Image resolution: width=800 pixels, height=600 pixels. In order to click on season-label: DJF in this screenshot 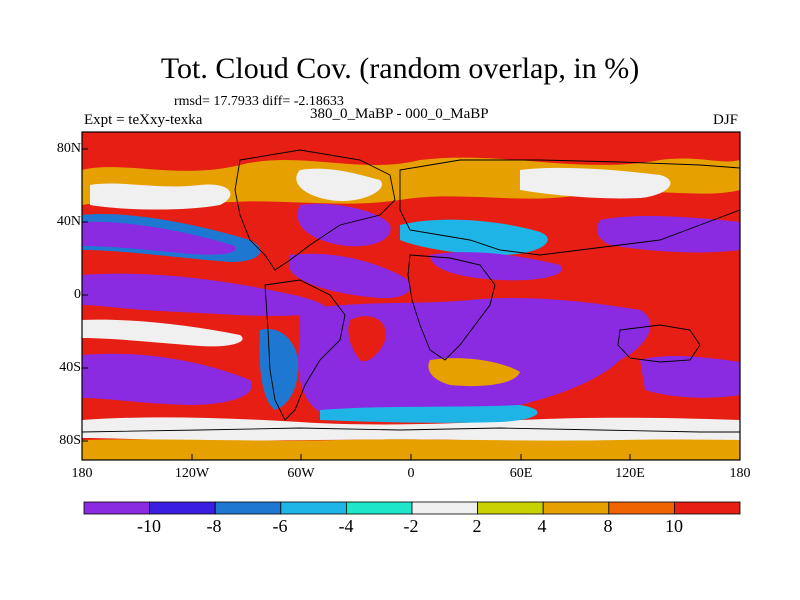, I will do `click(725, 120)`.